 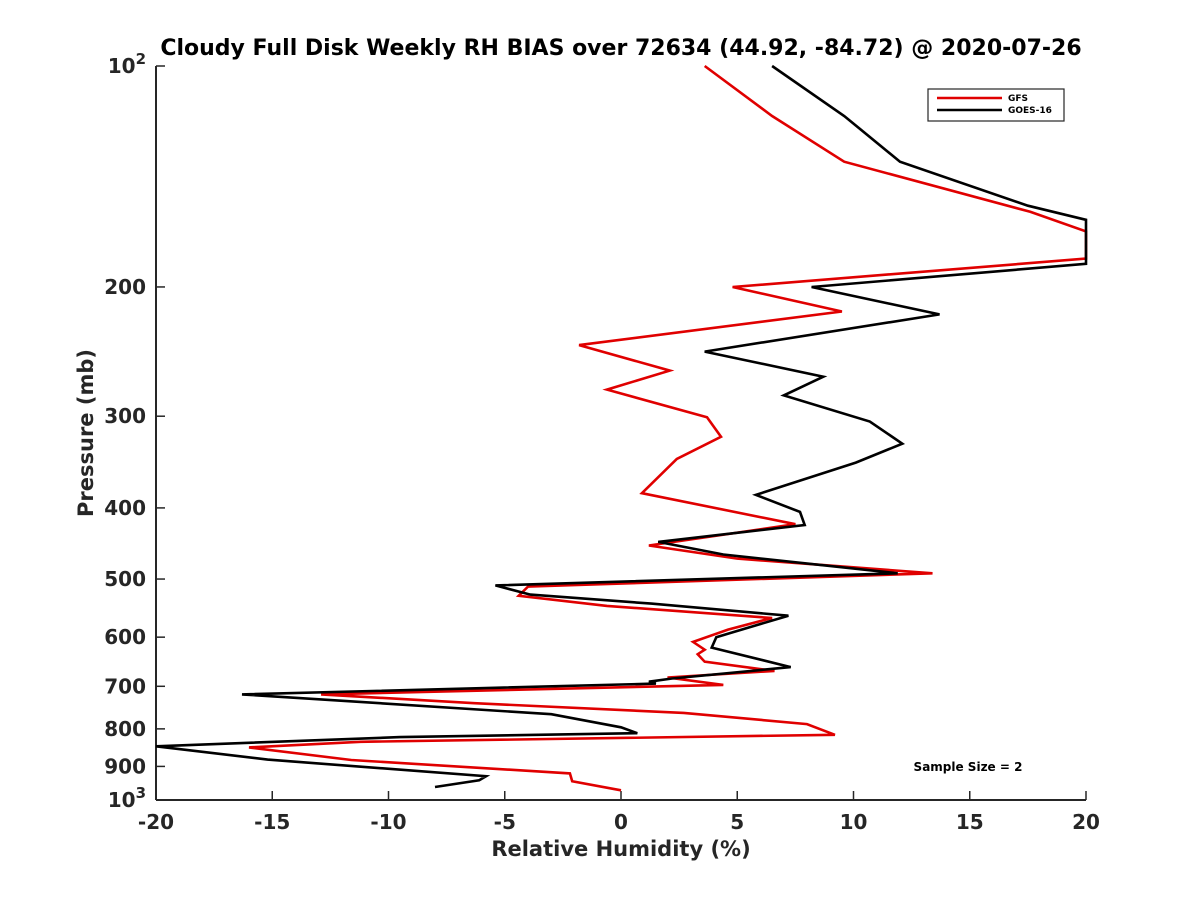 What do you see at coordinates (1018, 99) in the screenshot?
I see `legend-label-gfs: GFS` at bounding box center [1018, 99].